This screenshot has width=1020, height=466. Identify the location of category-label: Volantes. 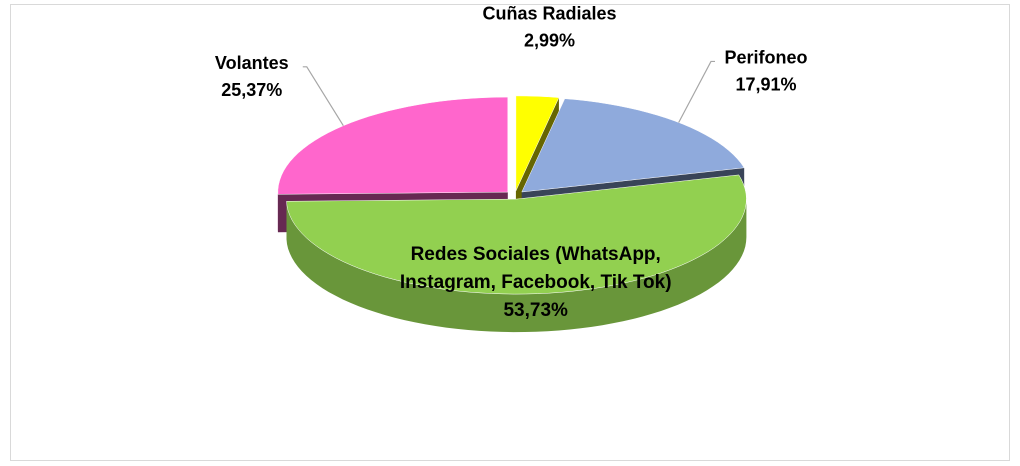
(252, 63).